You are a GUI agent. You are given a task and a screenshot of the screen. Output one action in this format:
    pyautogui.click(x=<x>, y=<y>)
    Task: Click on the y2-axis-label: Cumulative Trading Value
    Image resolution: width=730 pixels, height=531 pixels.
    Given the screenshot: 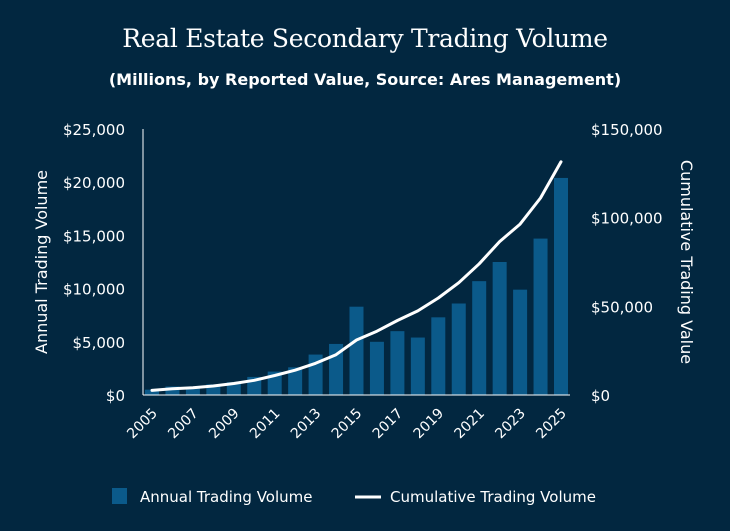 What is the action you would take?
    pyautogui.click(x=686, y=262)
    